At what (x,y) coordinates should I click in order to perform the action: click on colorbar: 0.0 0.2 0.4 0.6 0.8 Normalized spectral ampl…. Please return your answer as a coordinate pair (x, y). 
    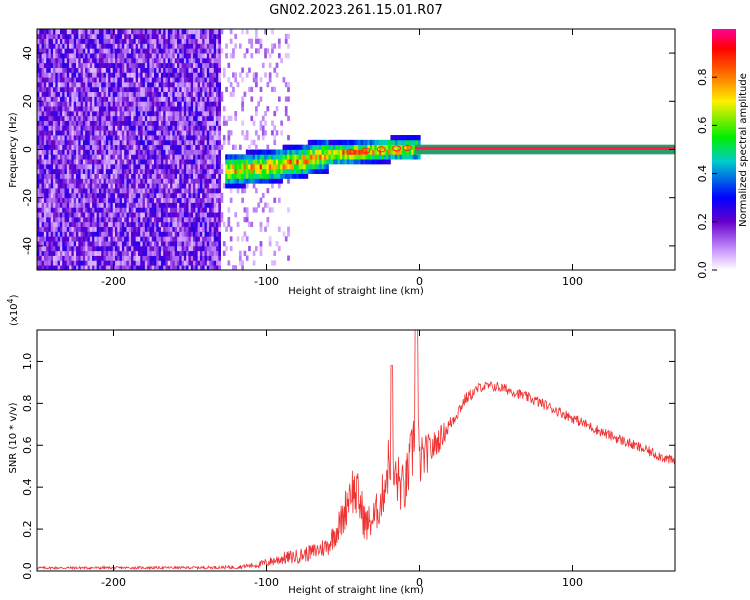
    Looking at the image, I should click on (722, 154).